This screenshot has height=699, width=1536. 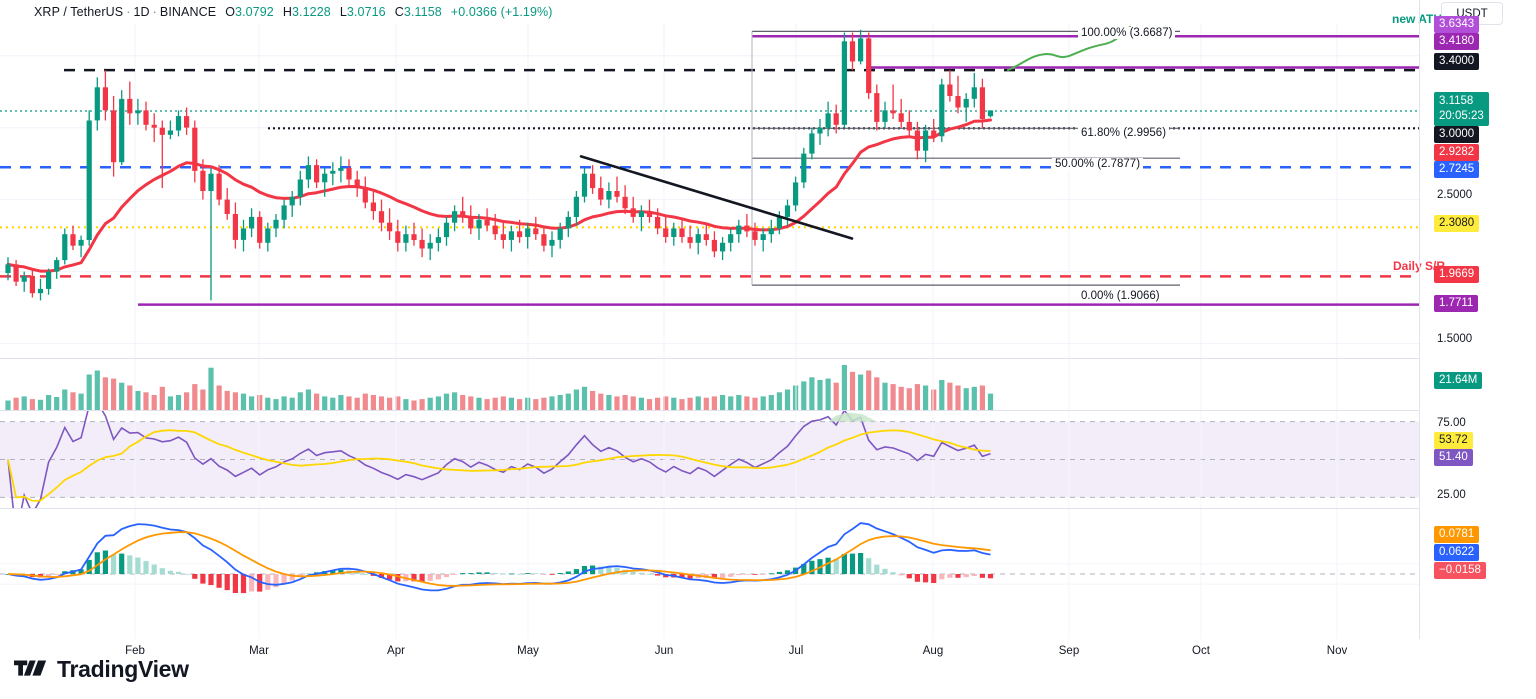 I want to click on exchange-label: BINANCE, so click(x=188, y=12).